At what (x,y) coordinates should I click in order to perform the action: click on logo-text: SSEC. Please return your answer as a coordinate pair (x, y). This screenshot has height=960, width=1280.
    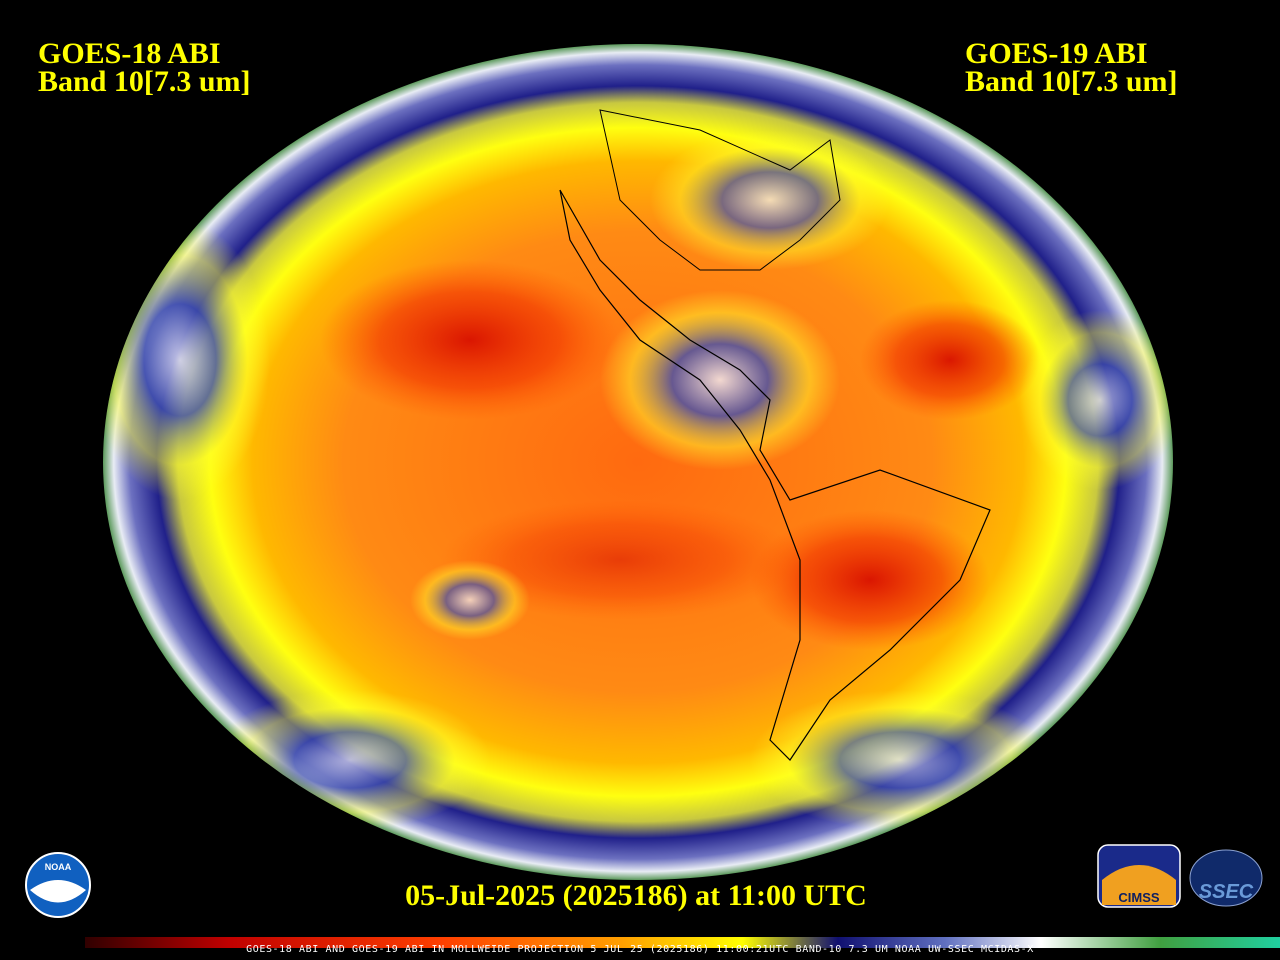
    Looking at the image, I should click on (1226, 892).